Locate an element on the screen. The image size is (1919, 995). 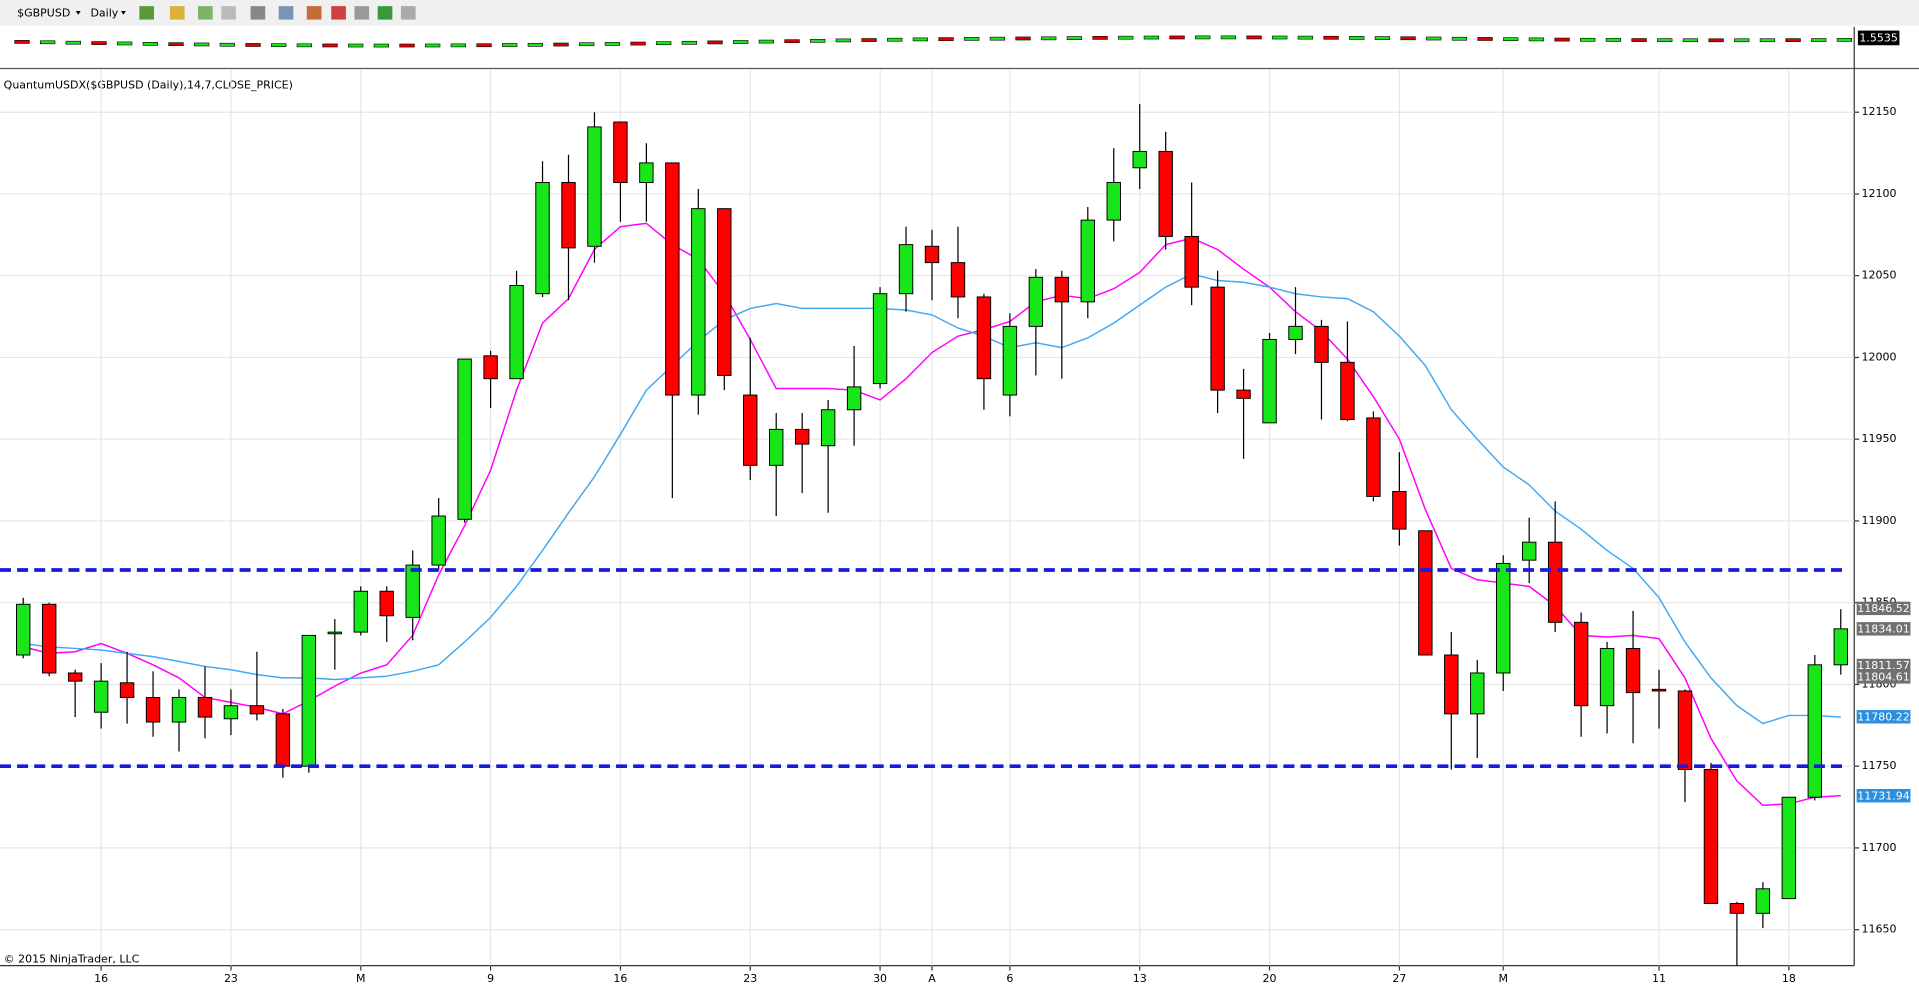
x-tick-label: 9 is located at coordinates (490, 978).